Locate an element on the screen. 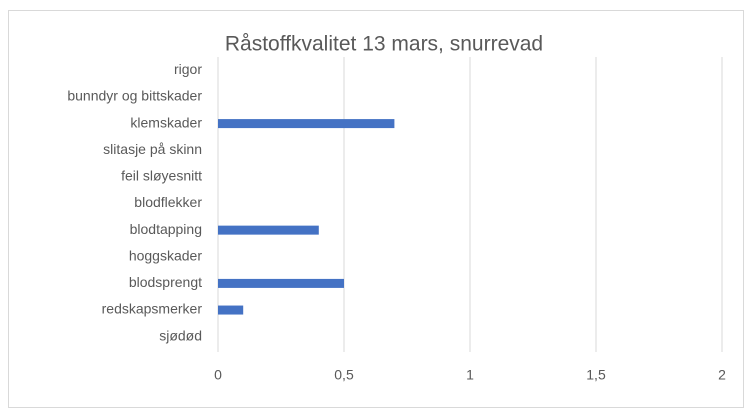  x-tick-label: 0 is located at coordinates (218, 375).